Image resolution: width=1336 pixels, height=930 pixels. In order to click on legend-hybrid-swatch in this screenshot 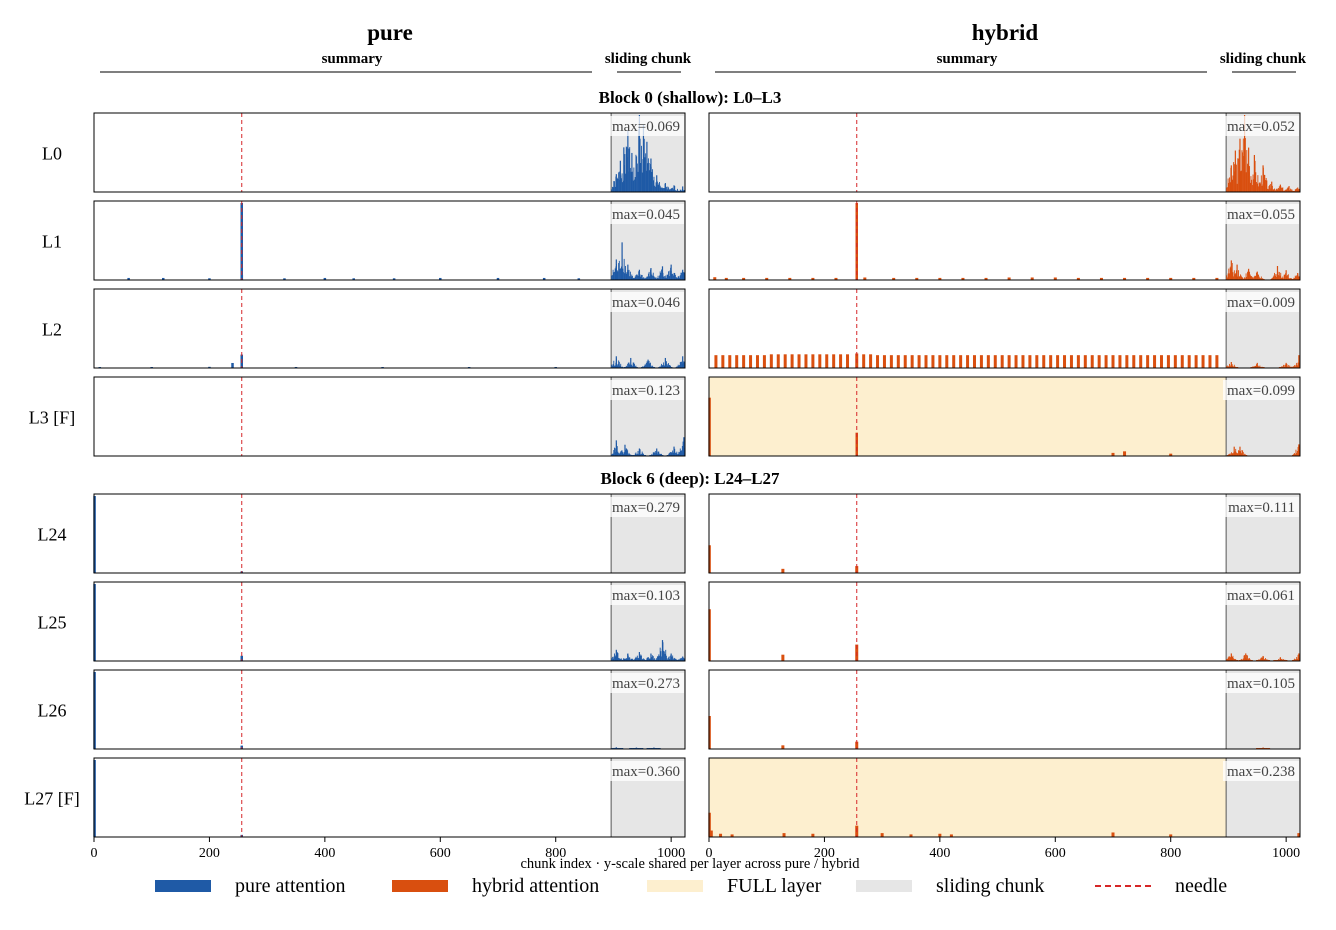, I will do `click(420, 886)`.